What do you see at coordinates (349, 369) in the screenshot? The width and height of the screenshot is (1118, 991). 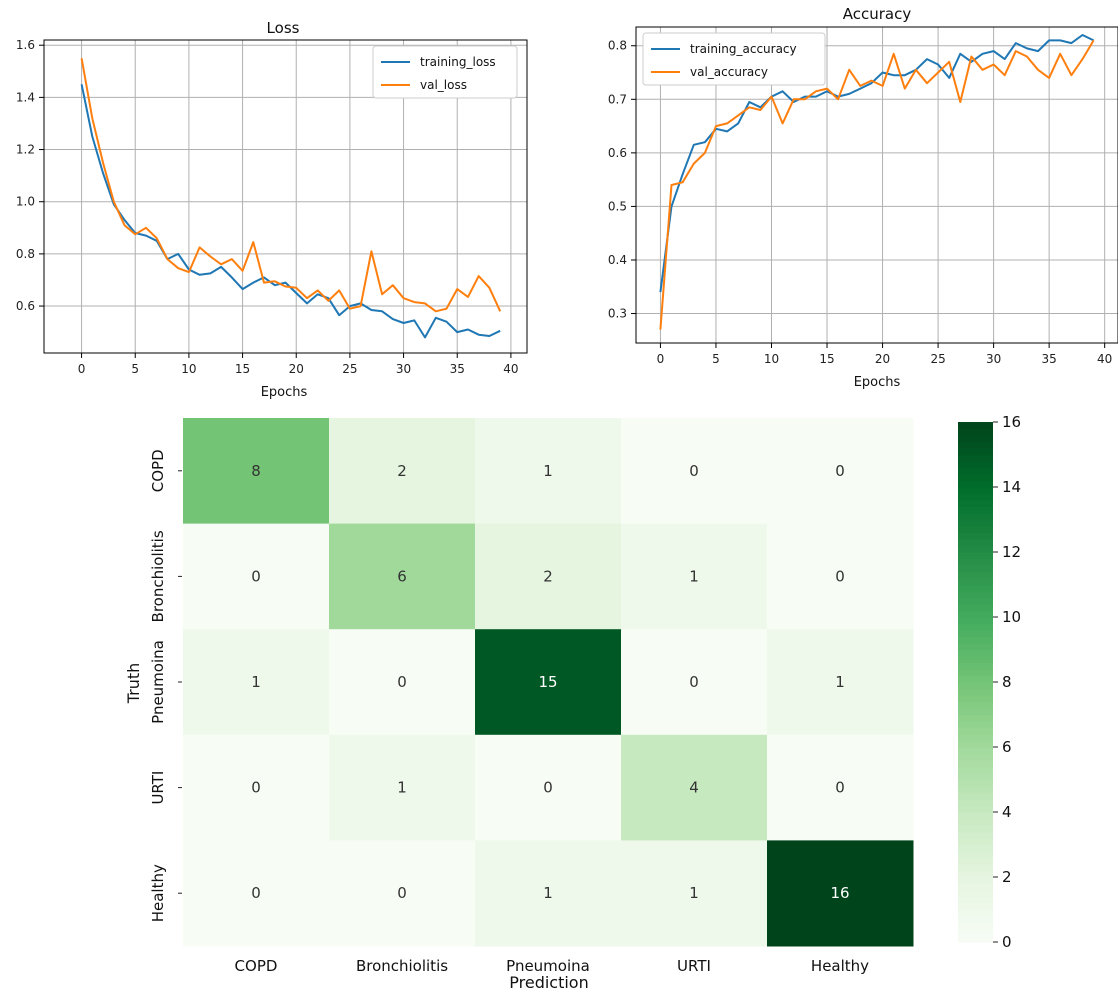 I see `loss-xtick-label: 25` at bounding box center [349, 369].